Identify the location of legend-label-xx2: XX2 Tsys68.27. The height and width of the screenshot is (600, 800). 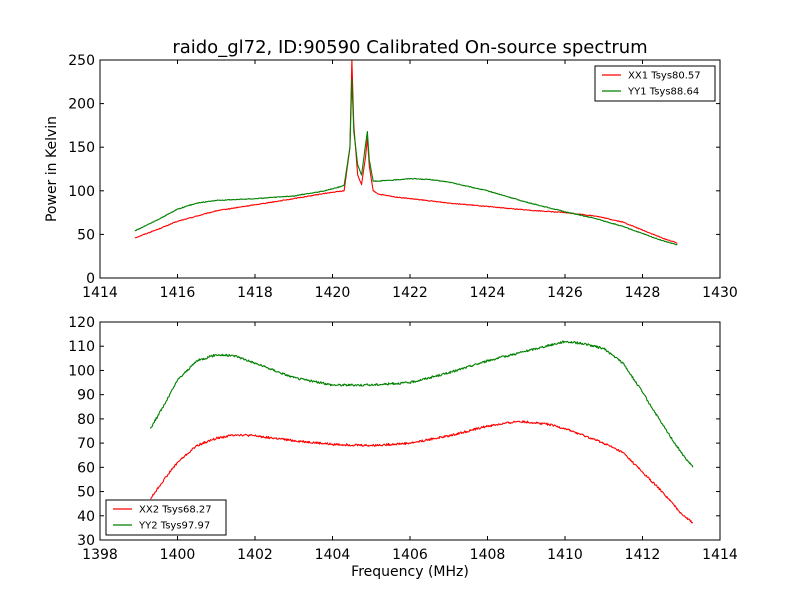
(175, 510).